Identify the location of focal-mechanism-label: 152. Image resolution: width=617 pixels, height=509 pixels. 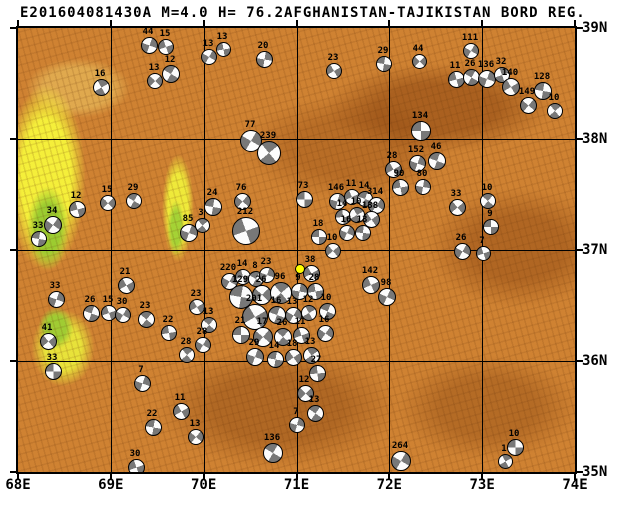
(416, 149).